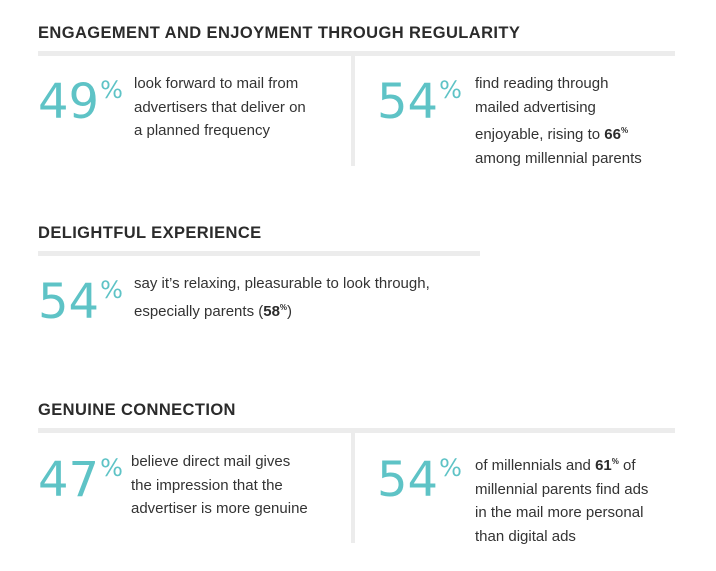  Describe the element at coordinates (607, 465) in the screenshot. I see `highlight-value: 61%` at that location.